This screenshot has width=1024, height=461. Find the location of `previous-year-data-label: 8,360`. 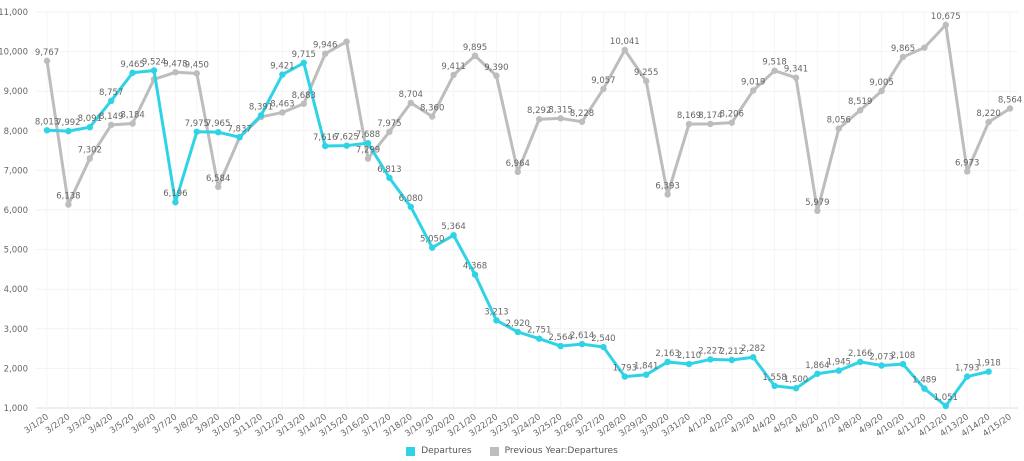

previous-year-data-label: 8,360 is located at coordinates (432, 109).